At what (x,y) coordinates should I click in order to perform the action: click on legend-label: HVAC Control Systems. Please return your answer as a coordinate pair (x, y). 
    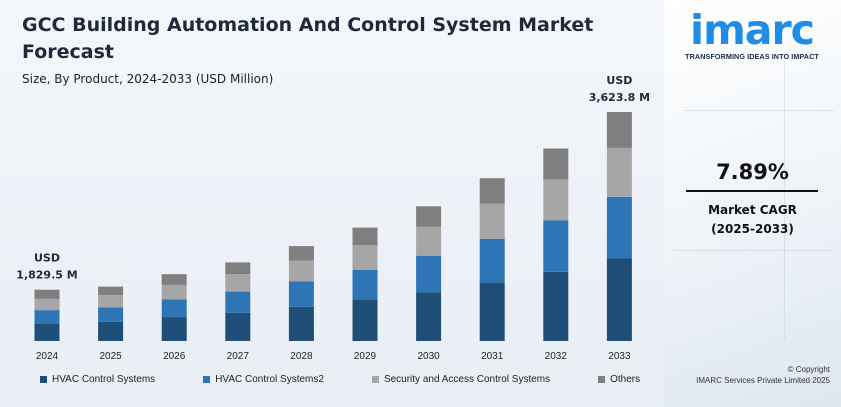
    Looking at the image, I should click on (104, 379).